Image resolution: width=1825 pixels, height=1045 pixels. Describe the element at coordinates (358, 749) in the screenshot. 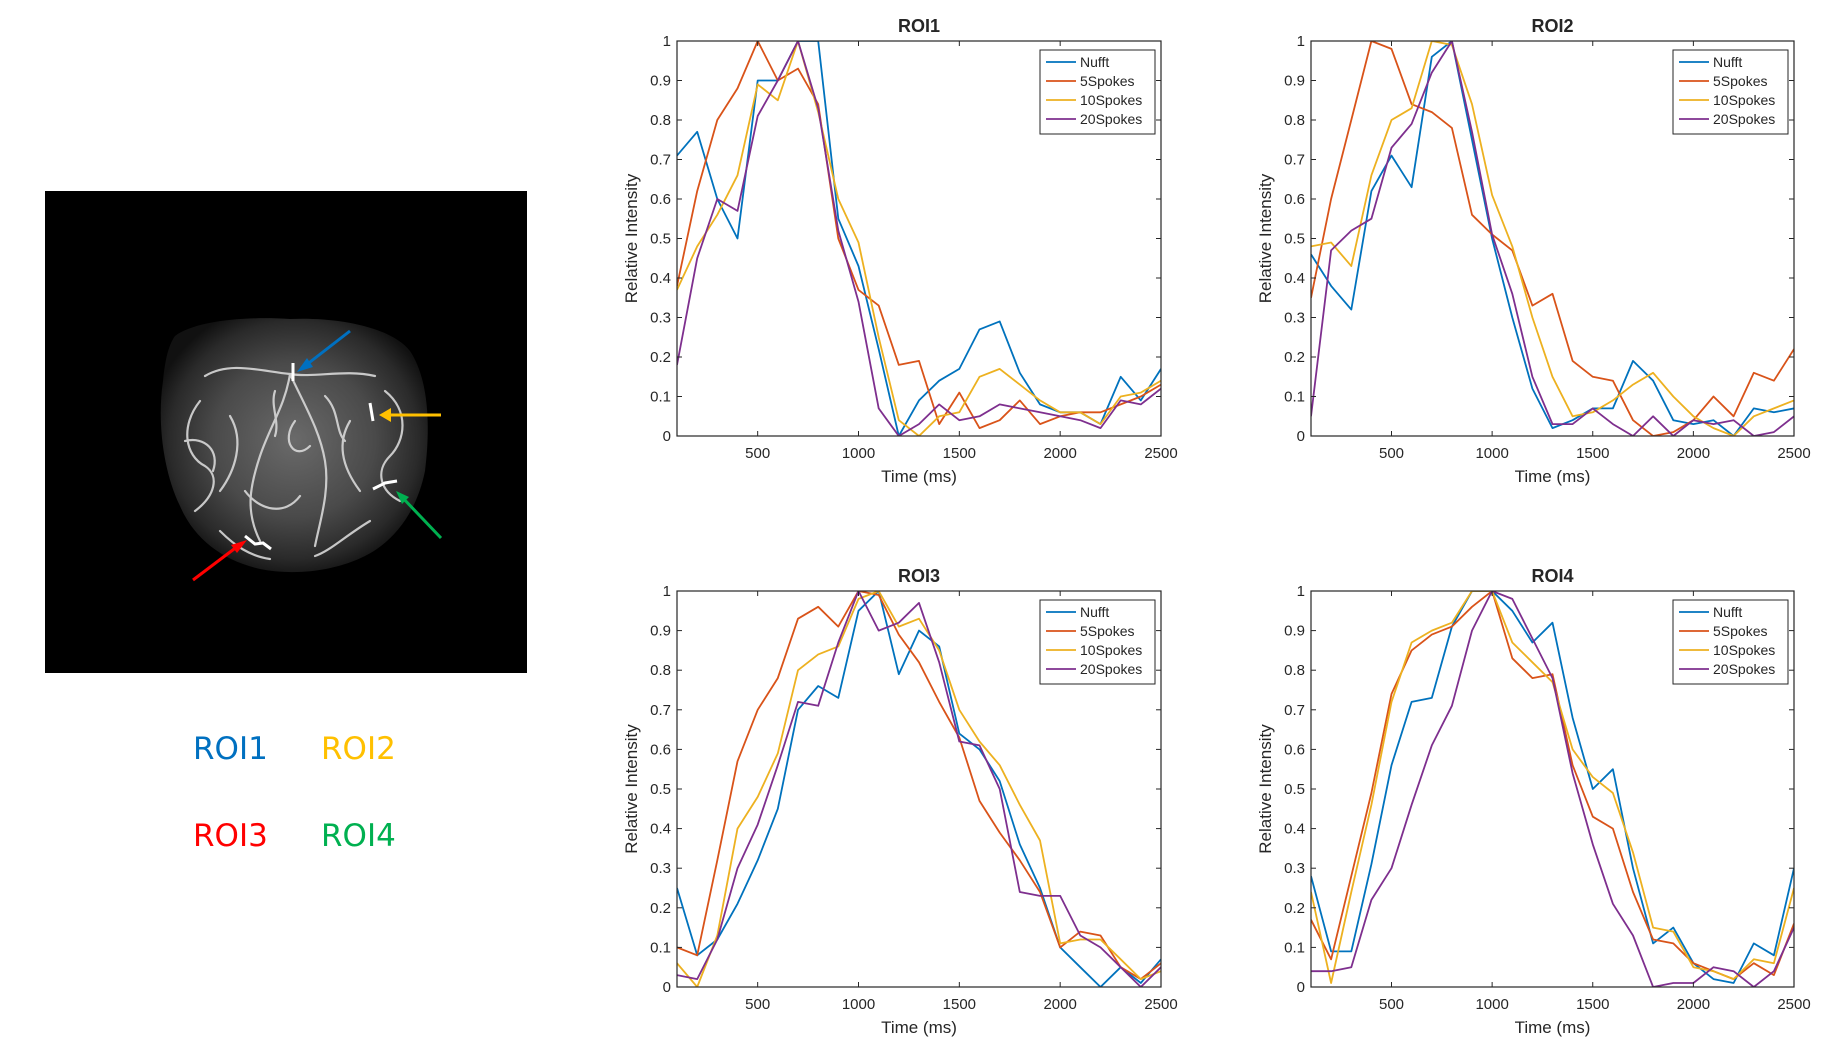

I see `roi2-legend-label: ROI2` at that location.